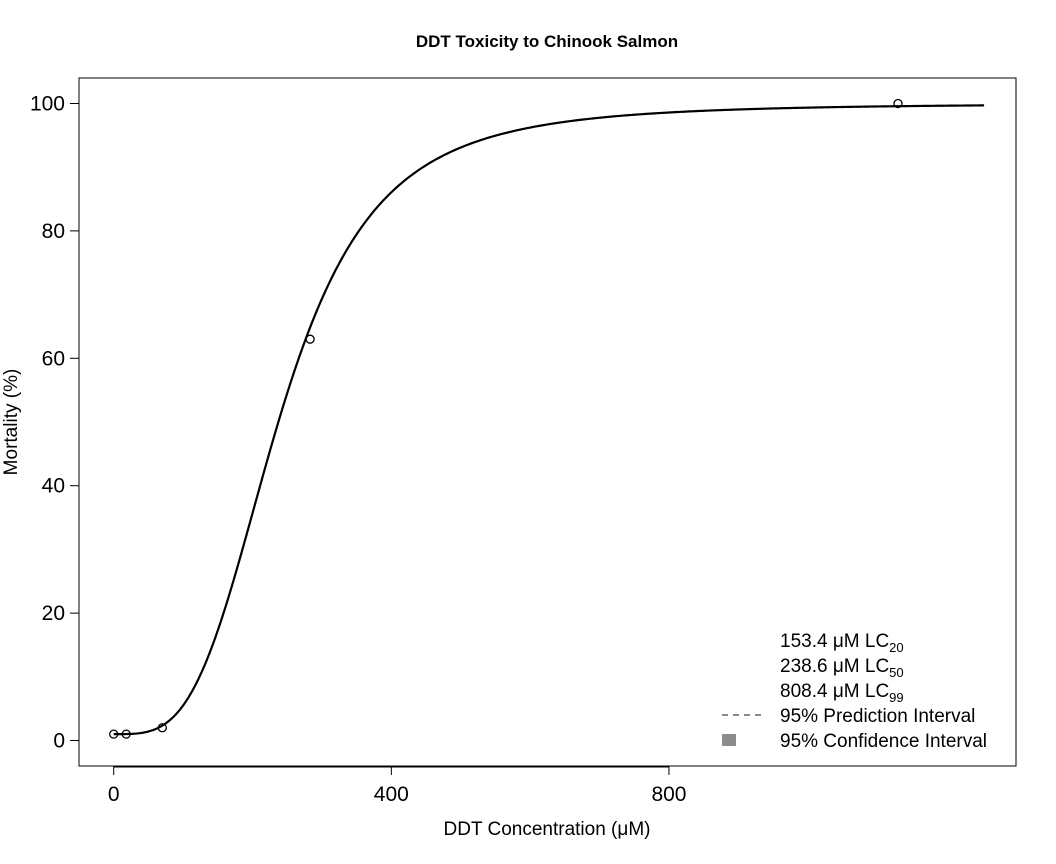  Describe the element at coordinates (59, 741) in the screenshot. I see `y-tick-label: 0` at that location.